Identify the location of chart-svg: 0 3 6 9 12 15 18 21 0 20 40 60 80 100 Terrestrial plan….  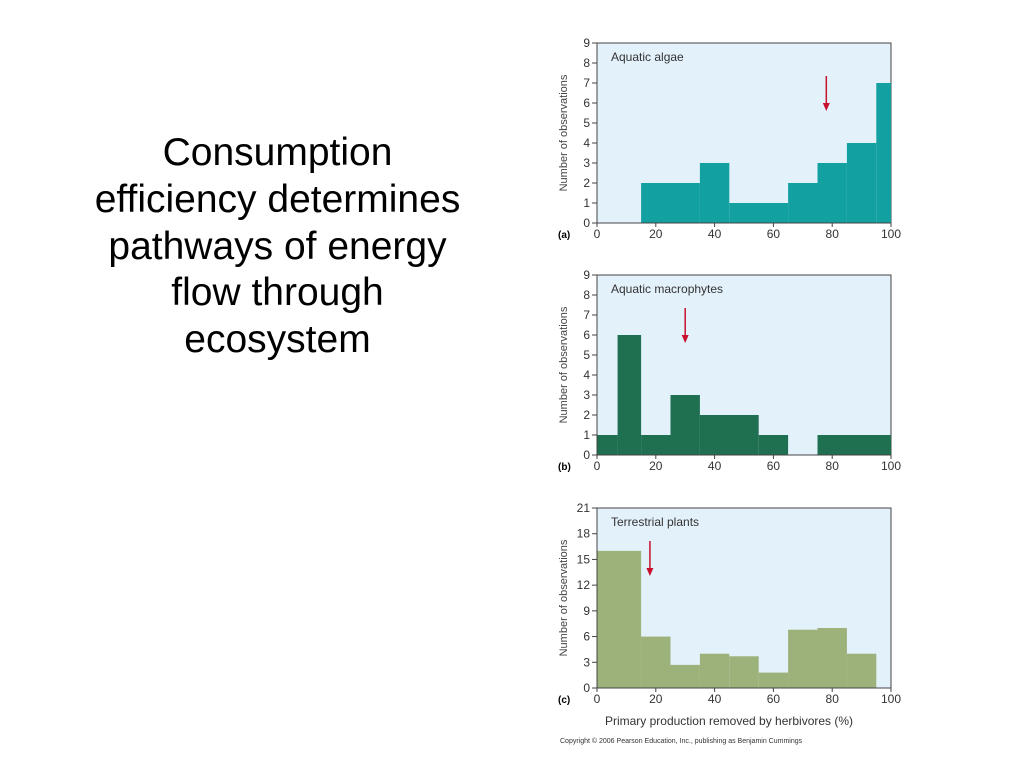
(729, 614).